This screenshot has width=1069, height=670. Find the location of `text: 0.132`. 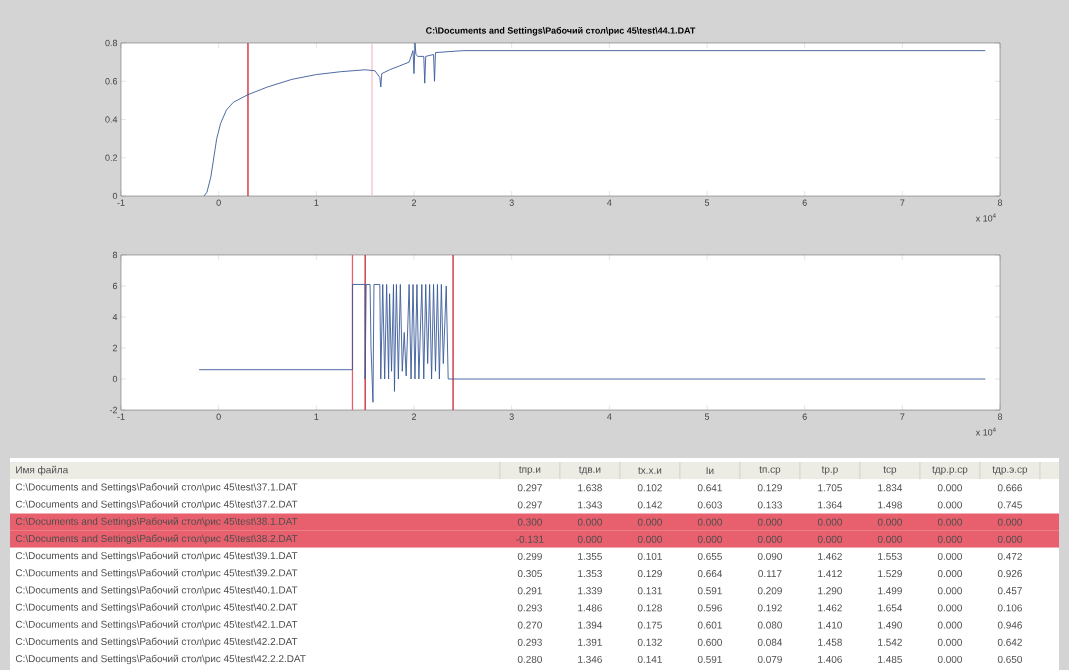

text: 0.132 is located at coordinates (649, 642).